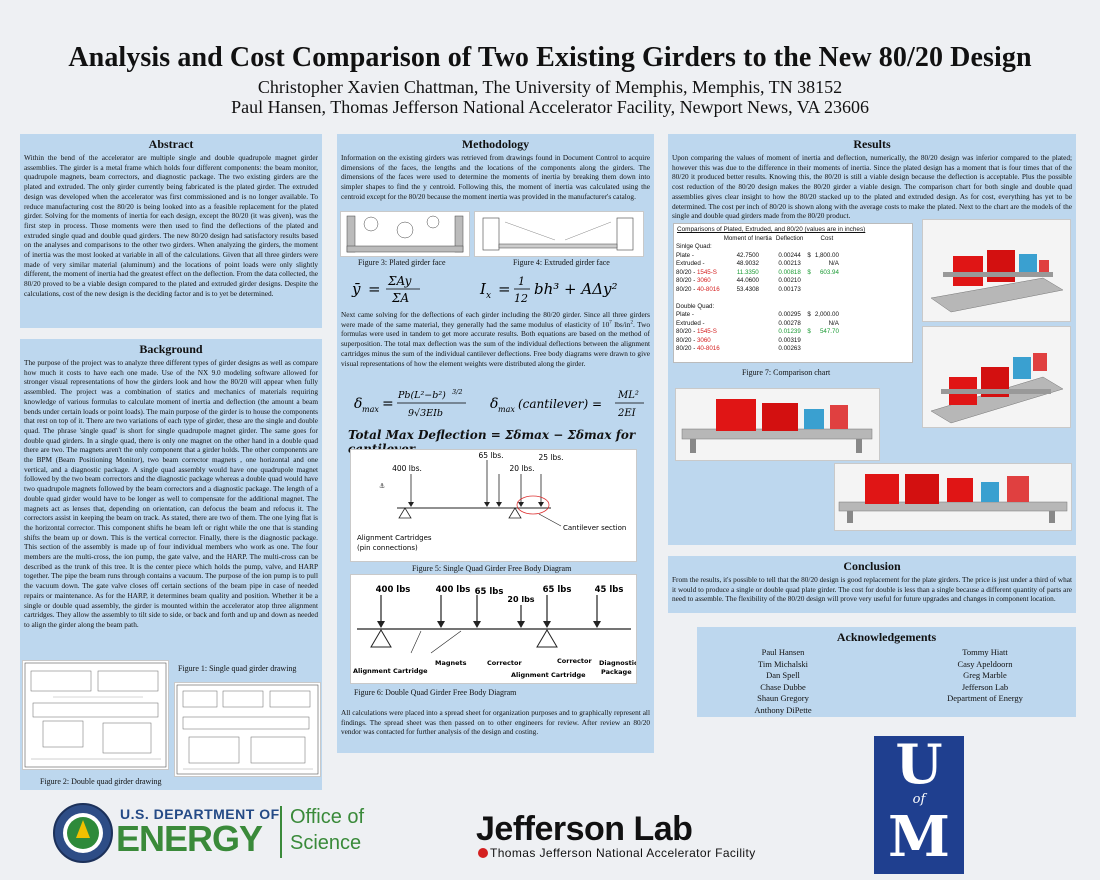 This screenshot has height=880, width=1100. What do you see at coordinates (747, 264) in the screenshot?
I see `moment-cell: 48.9032` at bounding box center [747, 264].